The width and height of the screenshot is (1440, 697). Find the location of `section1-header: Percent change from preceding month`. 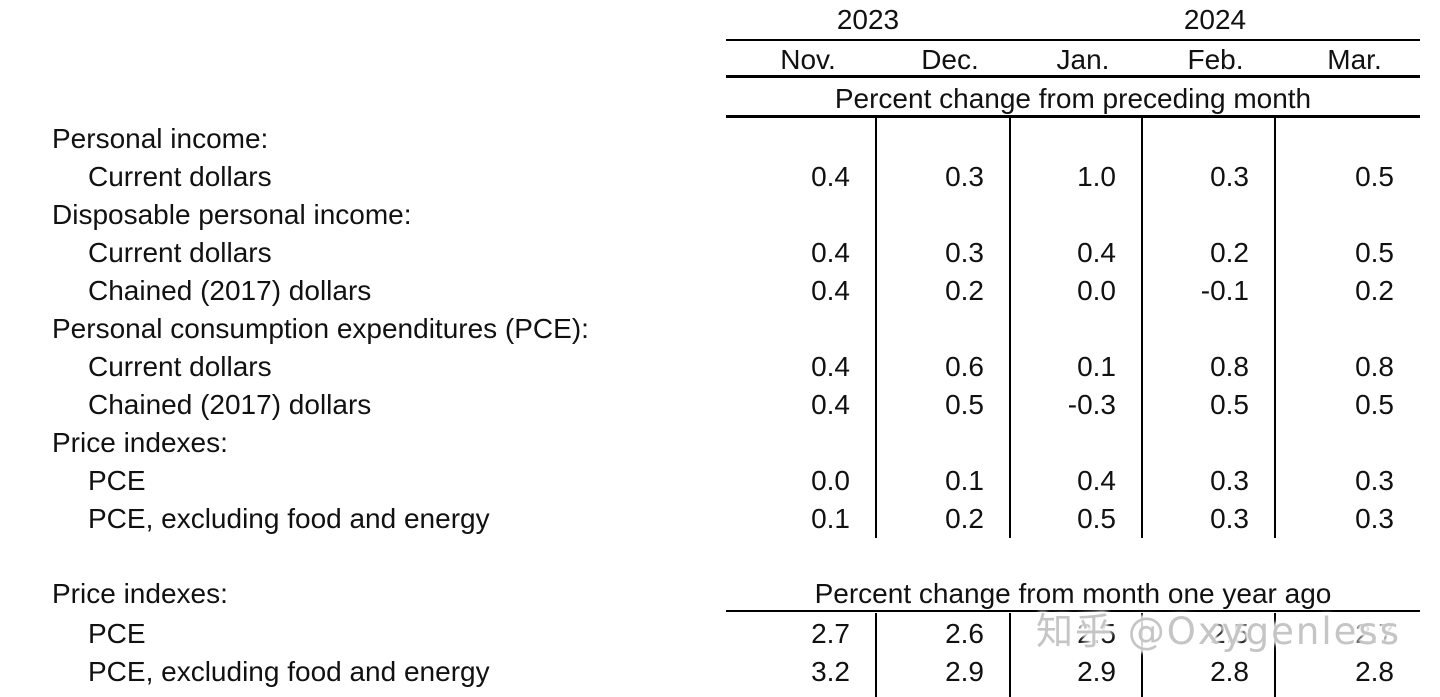

section1-header: Percent change from preceding month is located at coordinates (1073, 98).